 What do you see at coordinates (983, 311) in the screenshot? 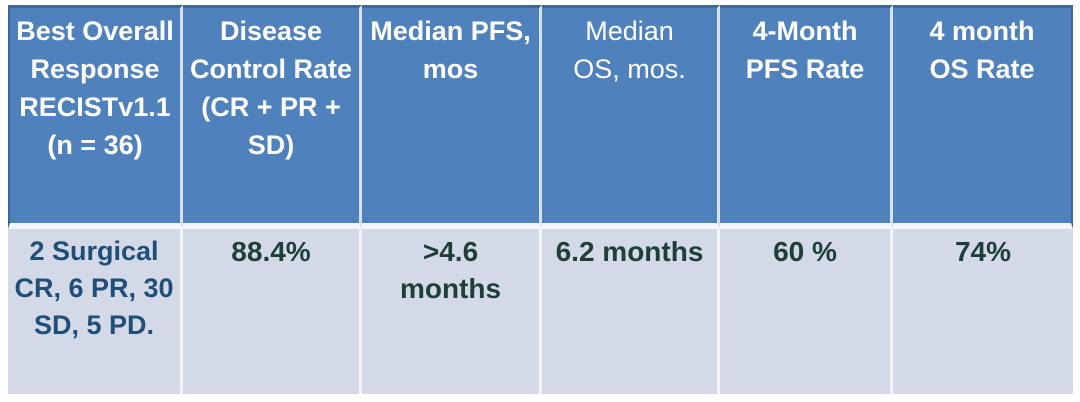
I see `cell-4-month-os-rate: 74%` at bounding box center [983, 311].